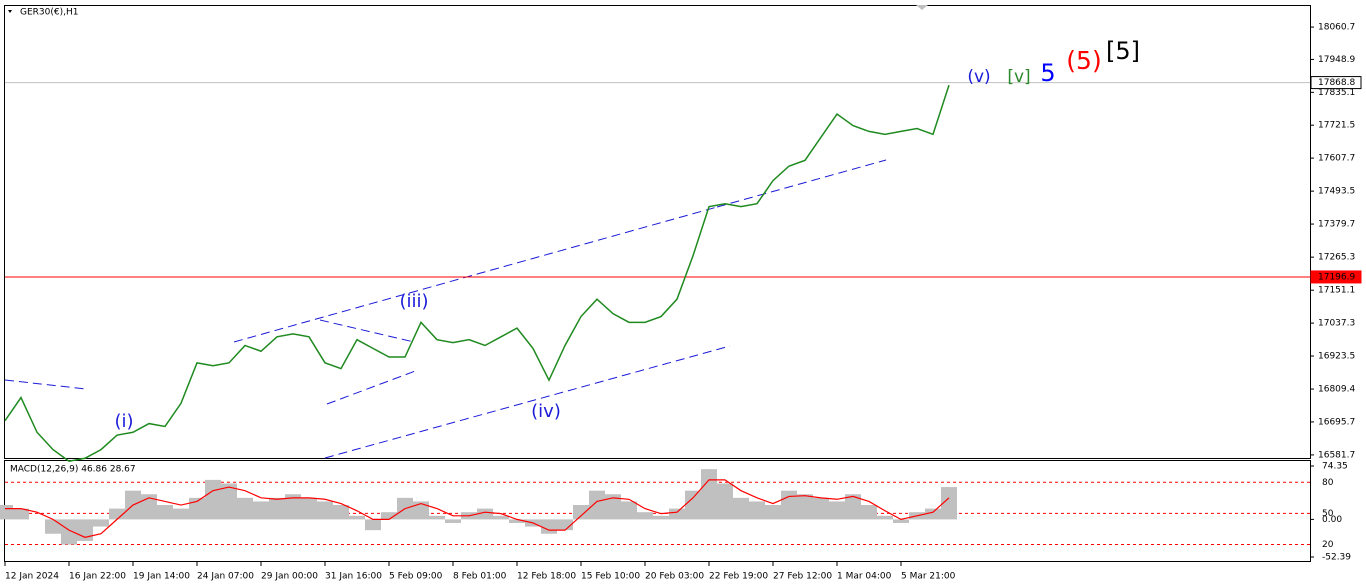 The height and width of the screenshot is (588, 1366). Describe the element at coordinates (1336, 28) in the screenshot. I see `y-tick-label: 18060.7` at that location.